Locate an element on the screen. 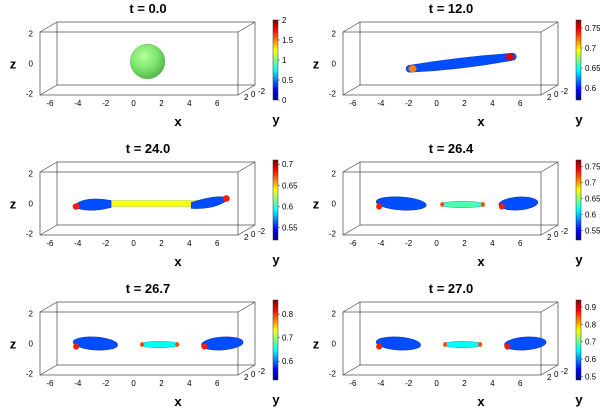  colorbar-tick-label: 1.5 is located at coordinates (288, 40).